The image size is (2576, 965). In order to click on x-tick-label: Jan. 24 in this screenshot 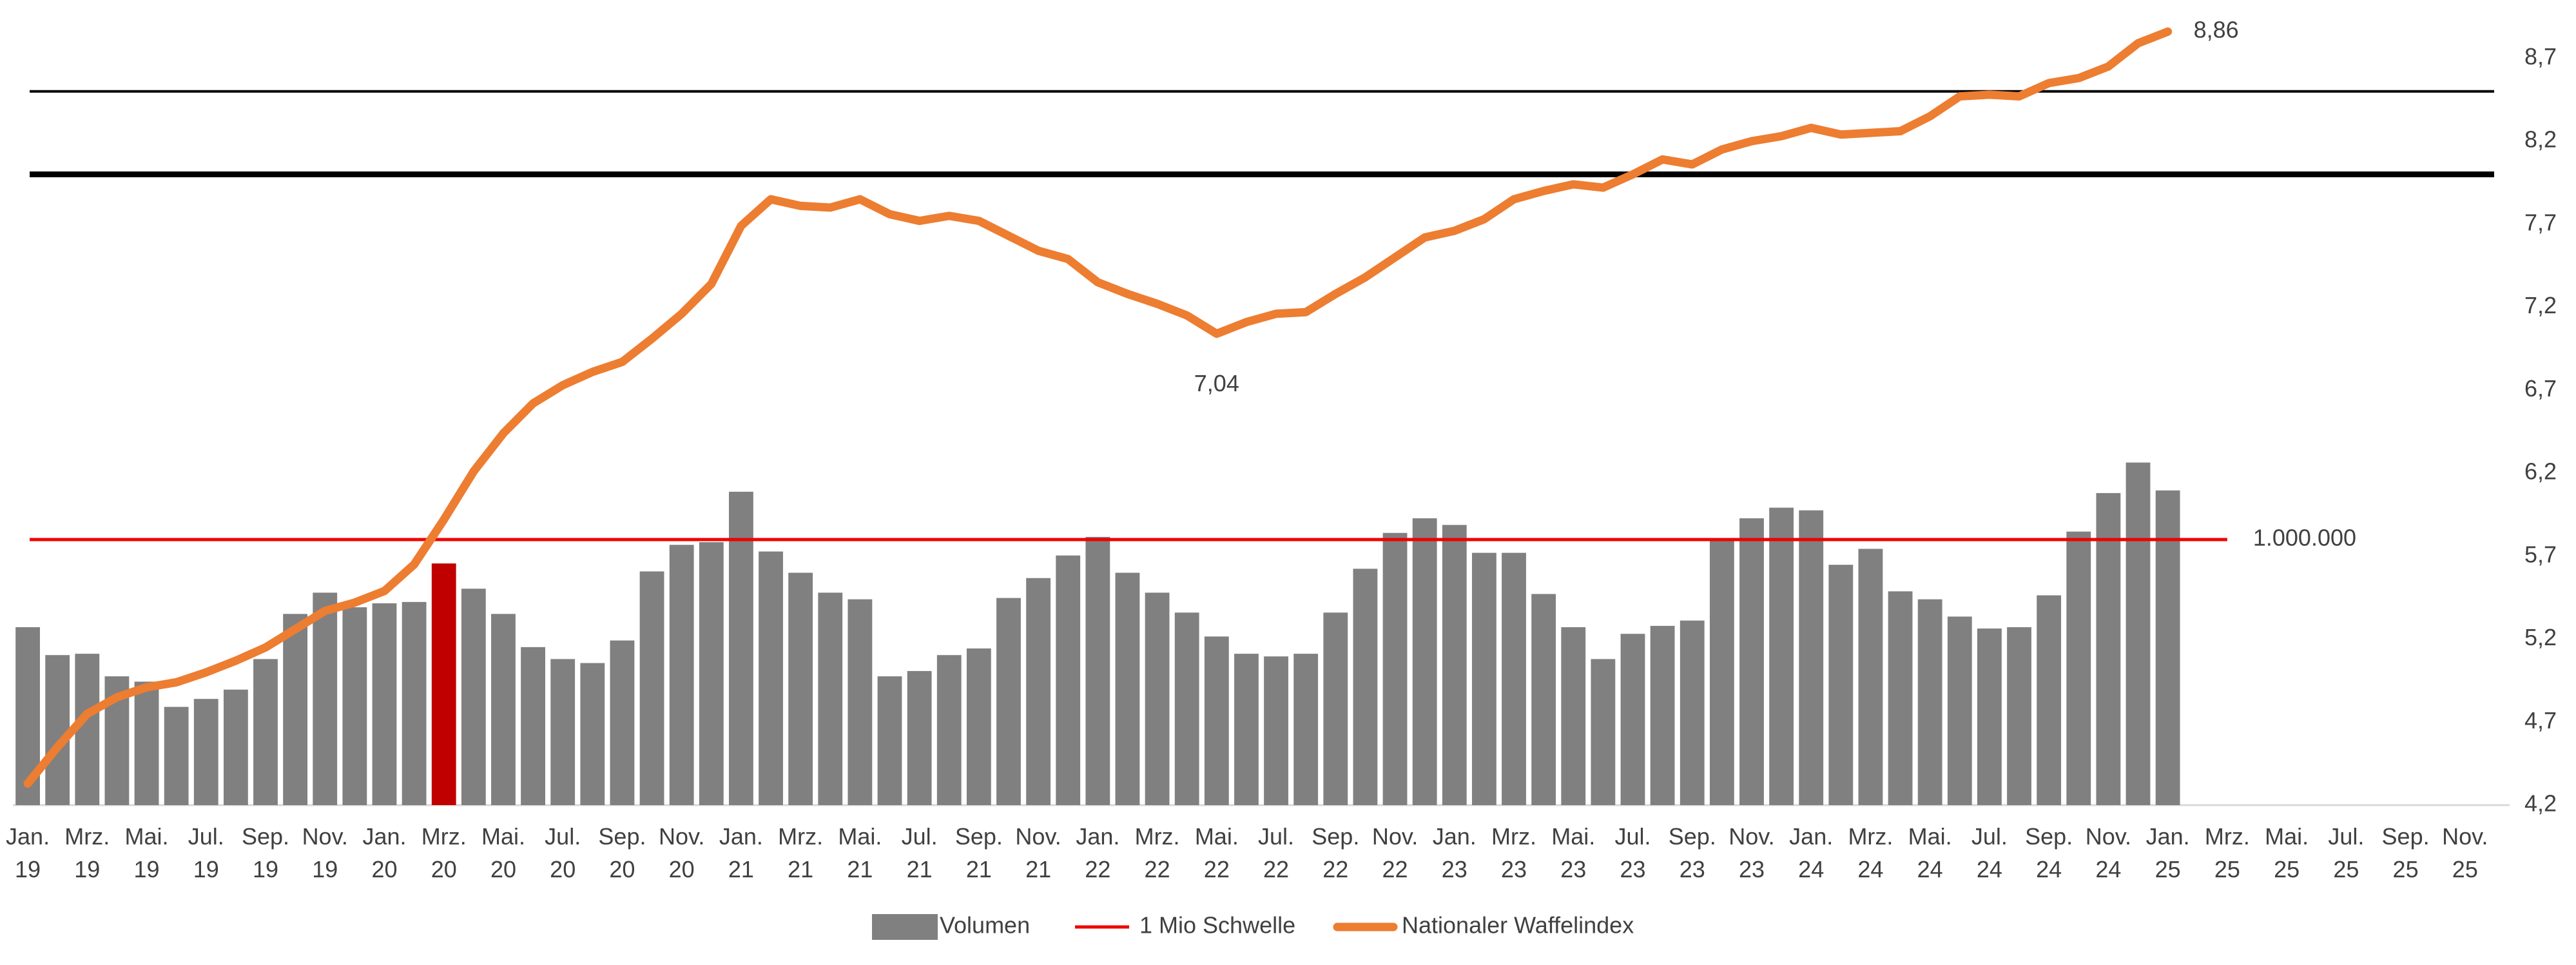, I will do `click(1811, 853)`.